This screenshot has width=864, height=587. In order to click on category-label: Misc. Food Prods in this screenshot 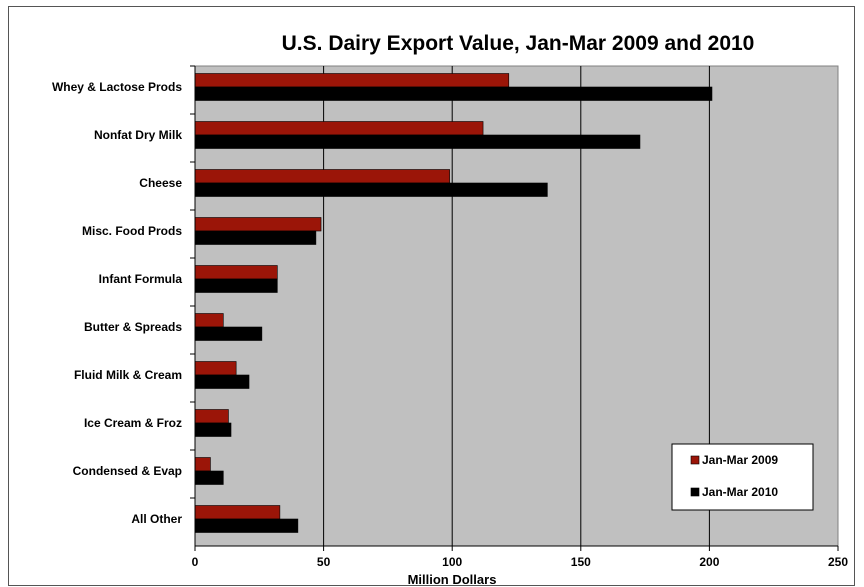, I will do `click(132, 231)`.